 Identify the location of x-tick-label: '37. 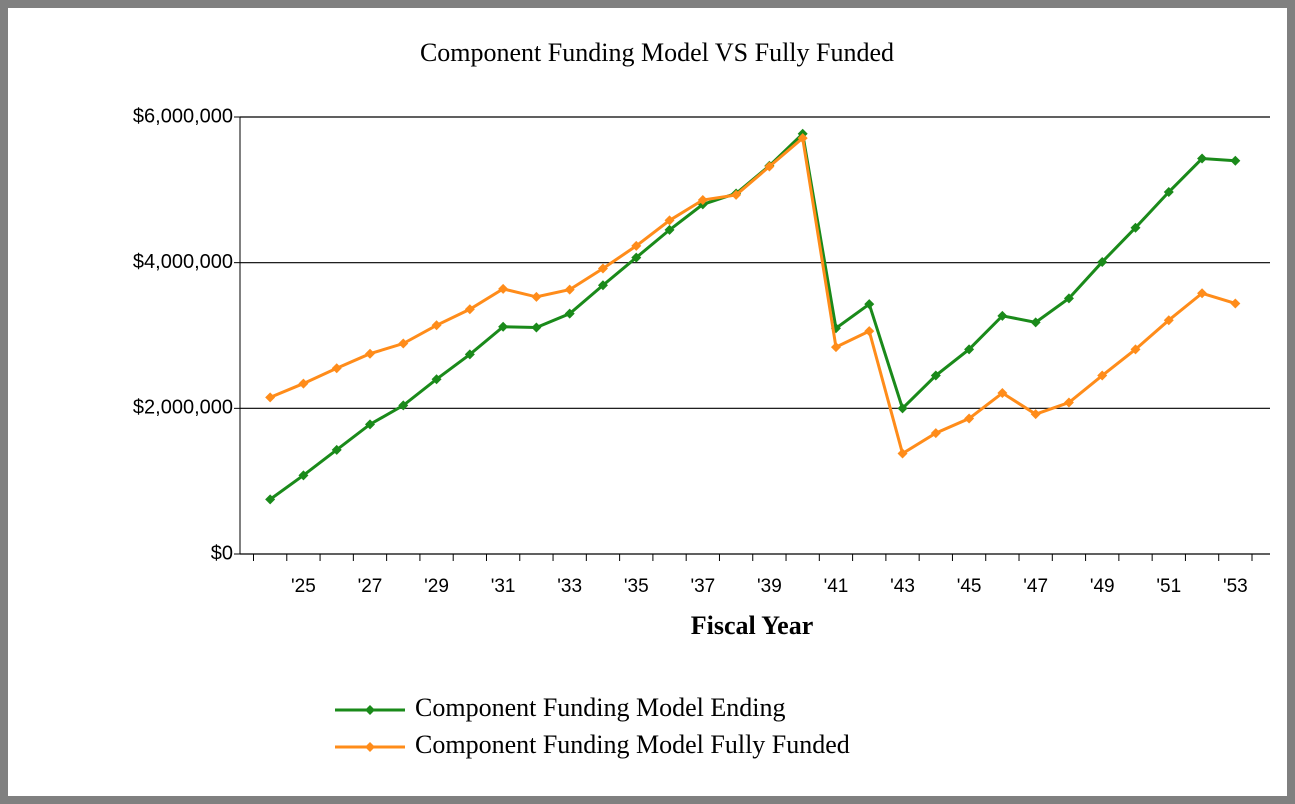
(702, 586).